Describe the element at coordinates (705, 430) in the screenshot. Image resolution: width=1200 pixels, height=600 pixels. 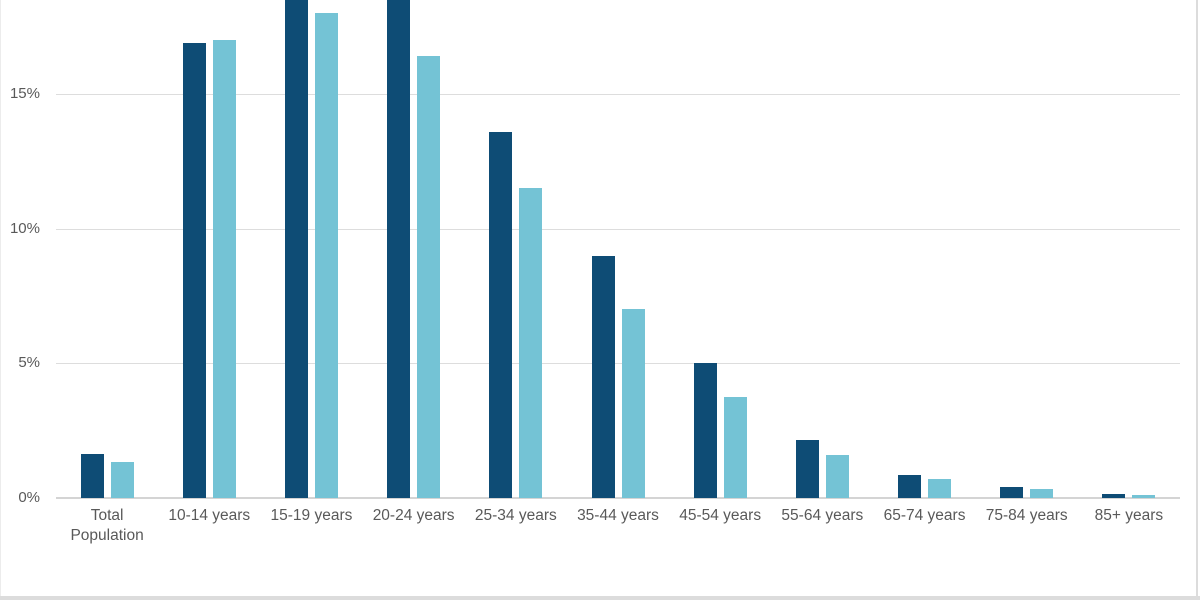
I see `bar-dark-blue-45-54-years` at that location.